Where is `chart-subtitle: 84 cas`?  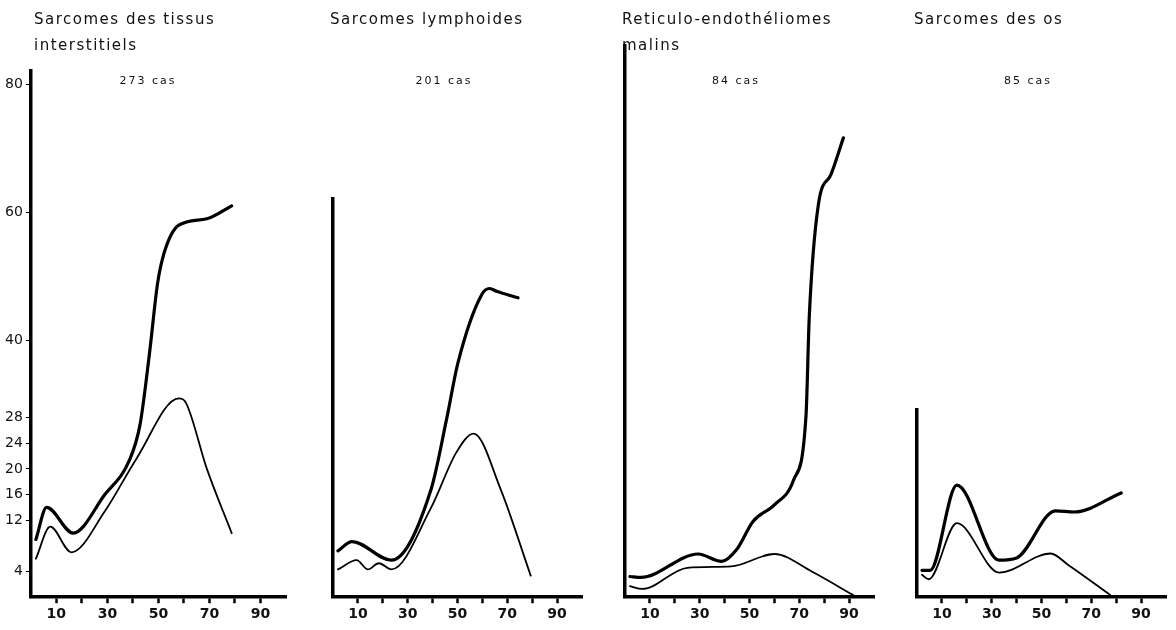 chart-subtitle: 84 cas is located at coordinates (736, 80).